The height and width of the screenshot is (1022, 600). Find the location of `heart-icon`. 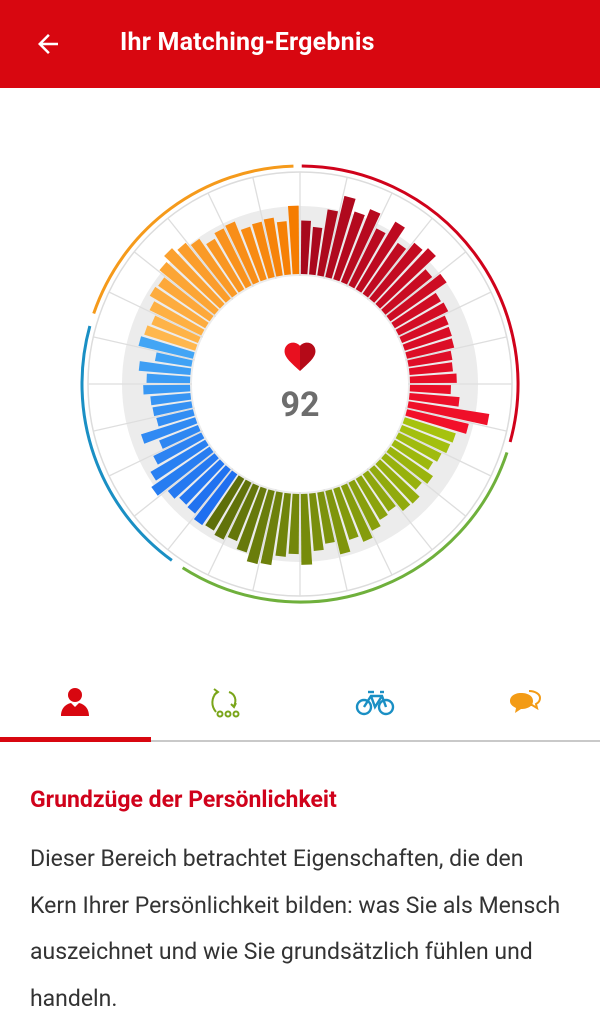

heart-icon is located at coordinates (300, 356).